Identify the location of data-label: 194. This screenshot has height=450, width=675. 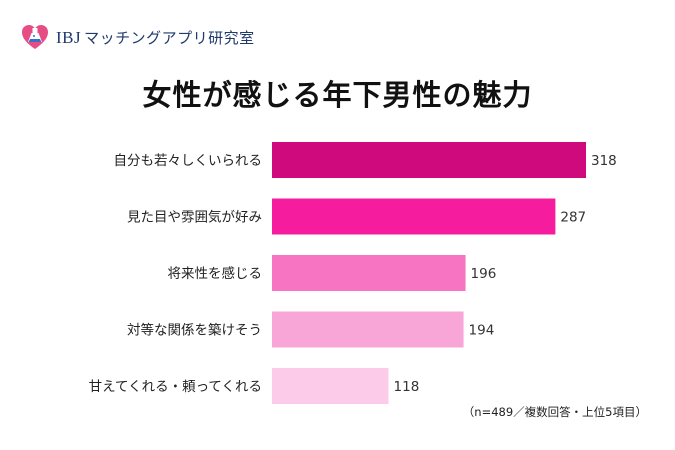
(482, 331).